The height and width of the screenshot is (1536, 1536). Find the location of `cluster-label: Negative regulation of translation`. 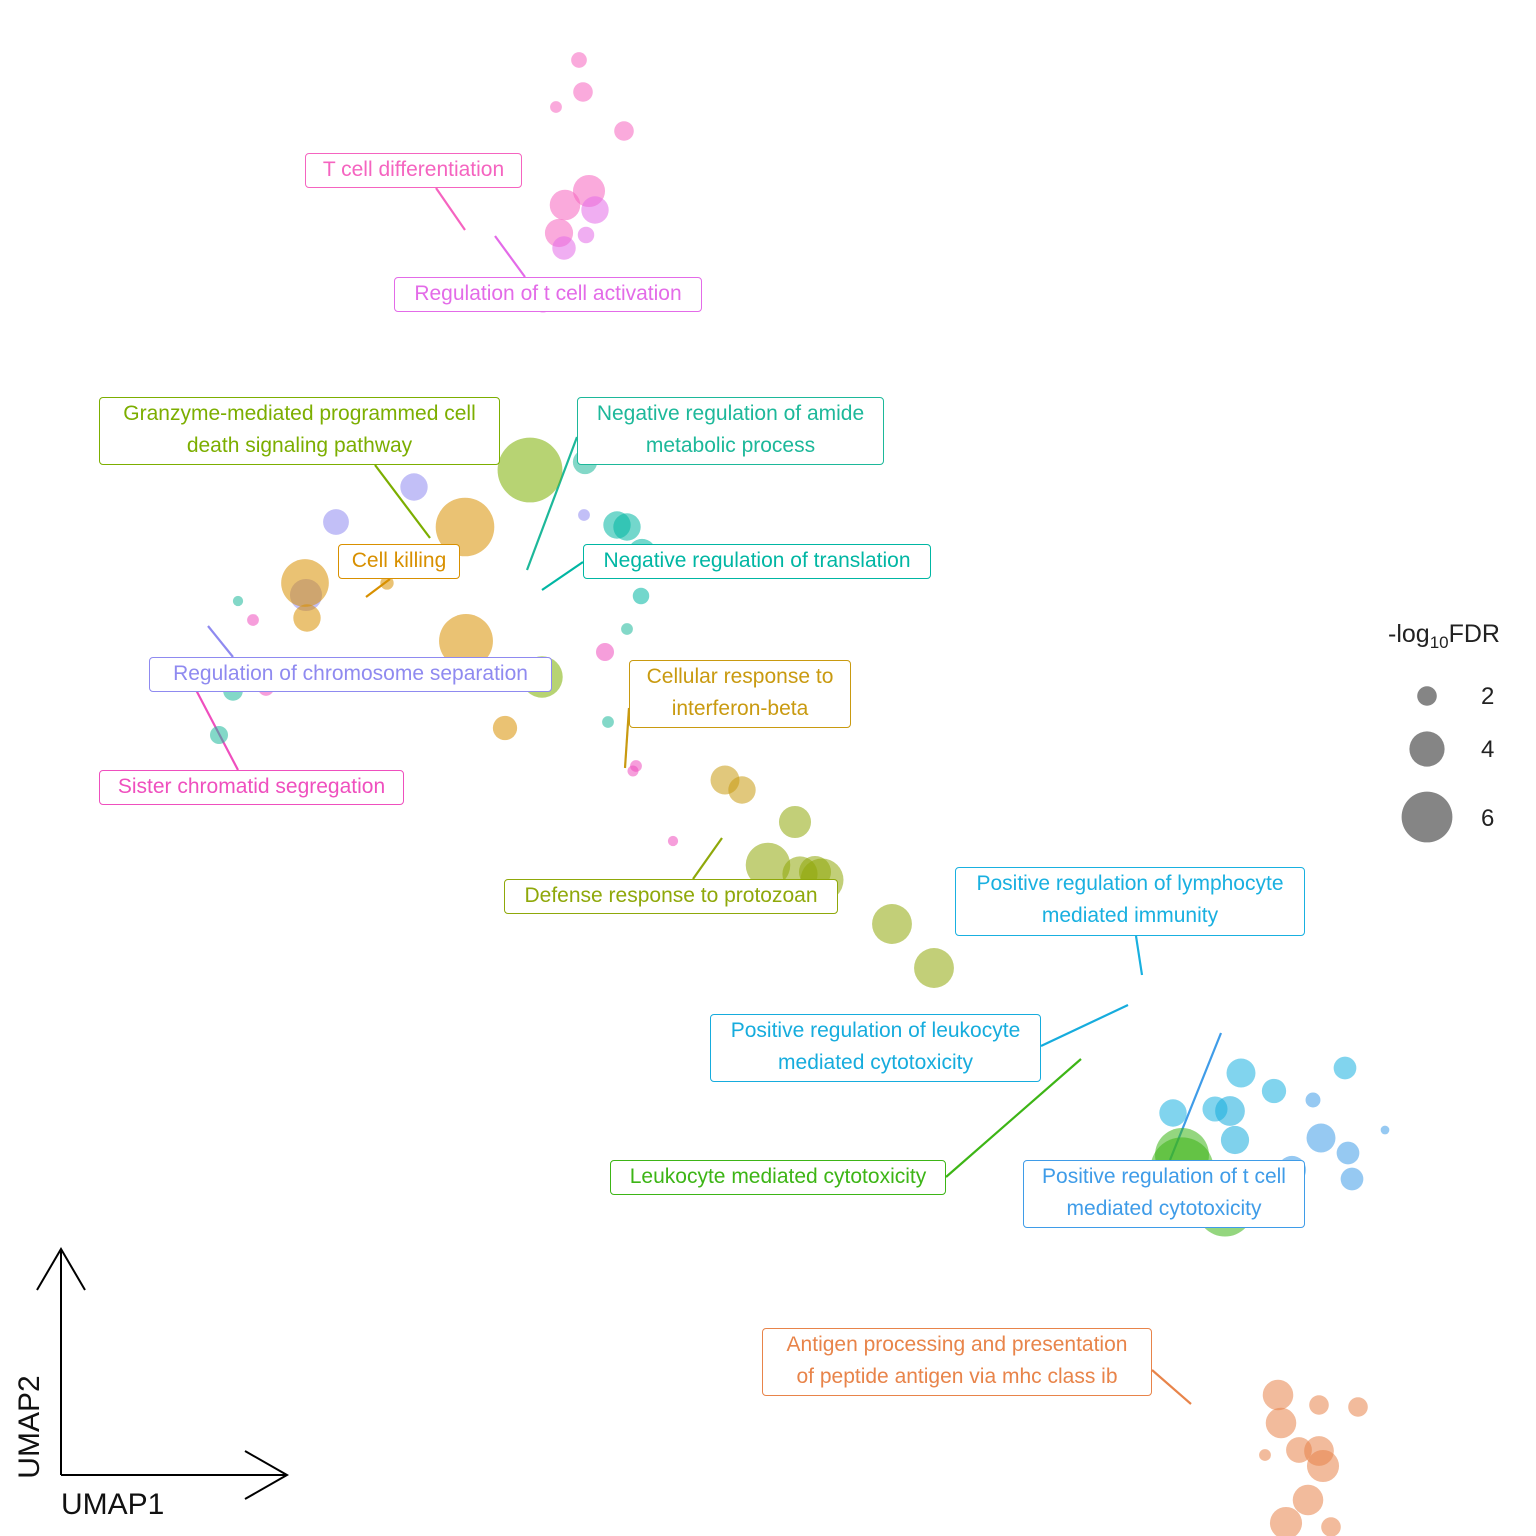

cluster-label: Negative regulation of translation is located at coordinates (757, 561).